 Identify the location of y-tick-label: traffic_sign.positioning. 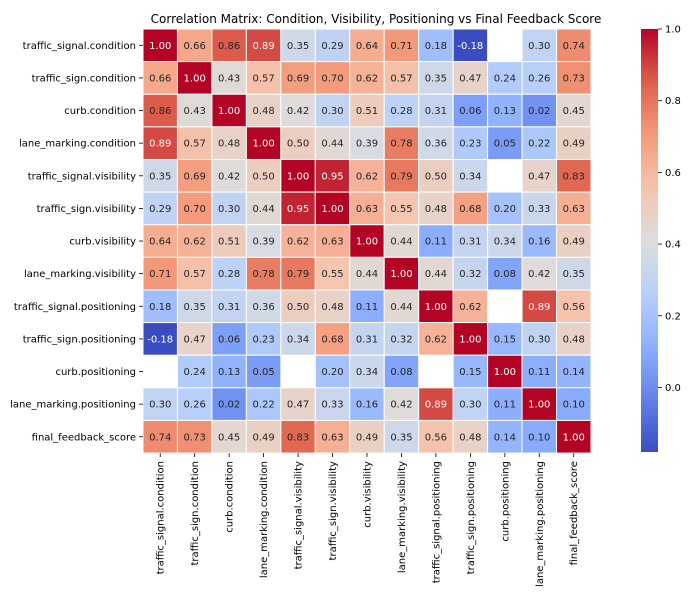
(79, 339).